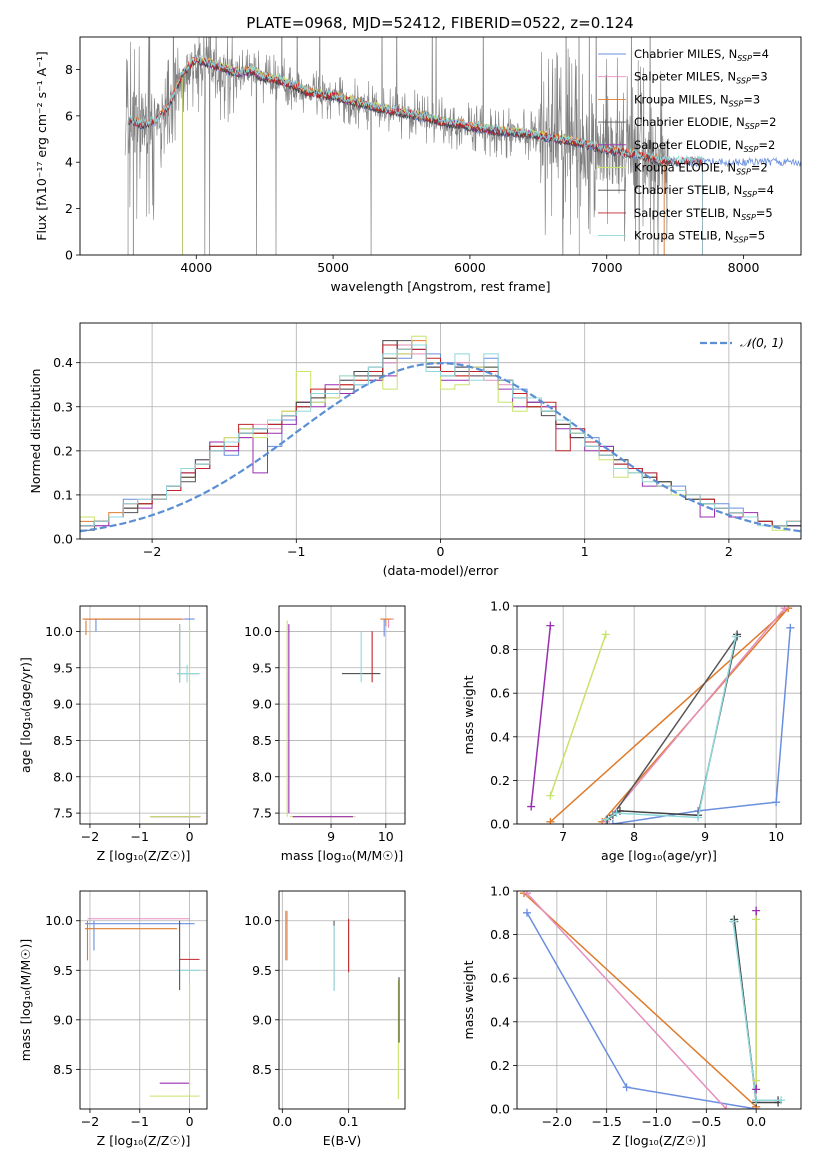 Image resolution: width=819 pixels, height=1170 pixels. What do you see at coordinates (415, 111) in the screenshot?
I see `model-line-salpeter-stelib` at bounding box center [415, 111].